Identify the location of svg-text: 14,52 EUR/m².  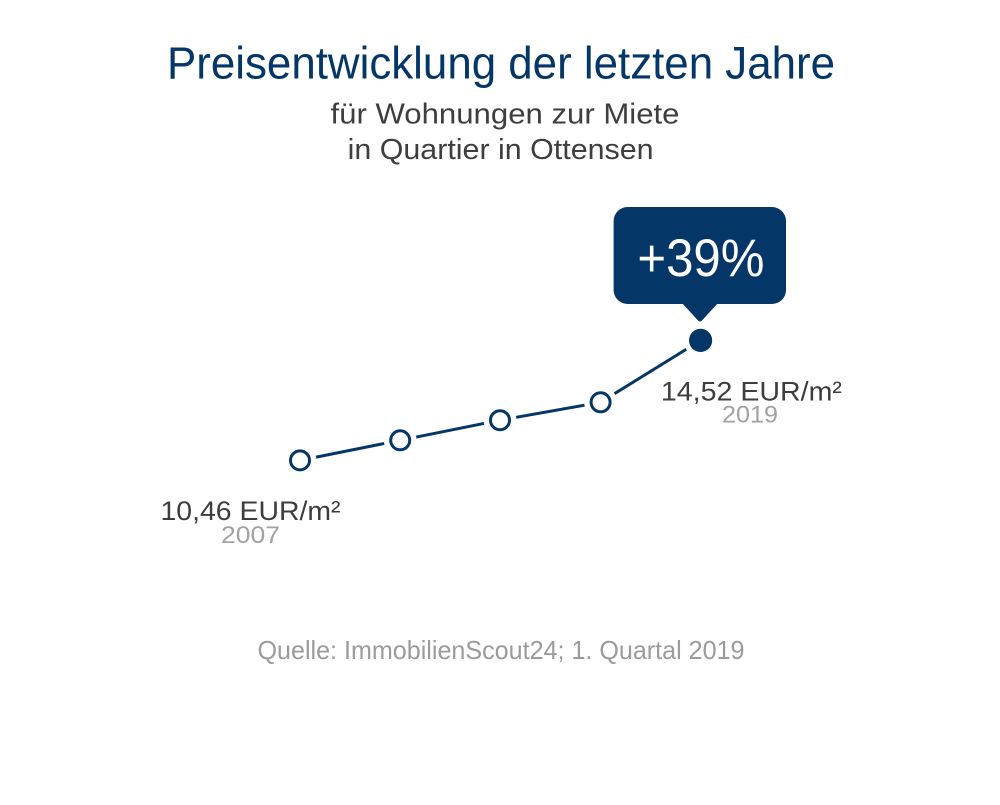
(751, 391).